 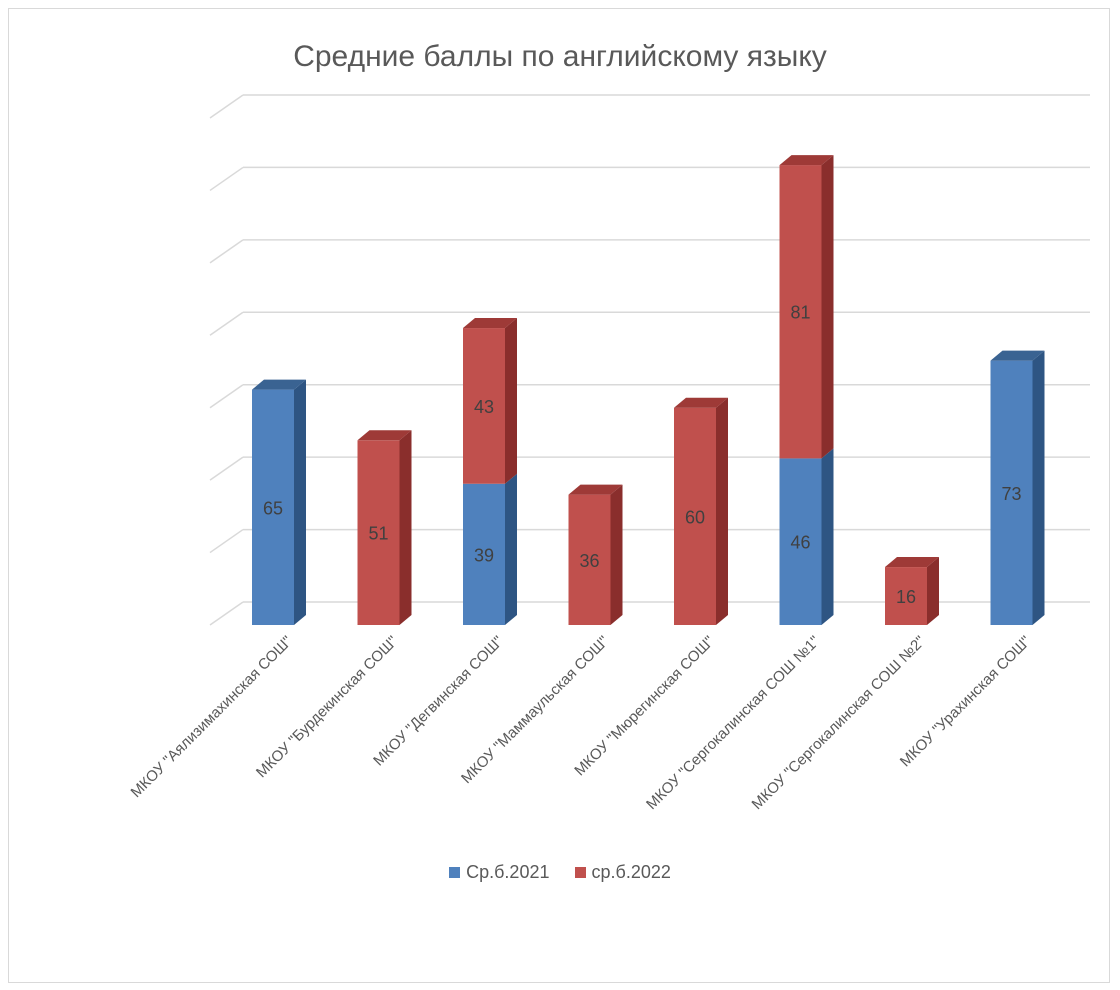 What do you see at coordinates (560, 872) in the screenshot?
I see `legend: Ср.б.2021 ср.б.2022` at bounding box center [560, 872].